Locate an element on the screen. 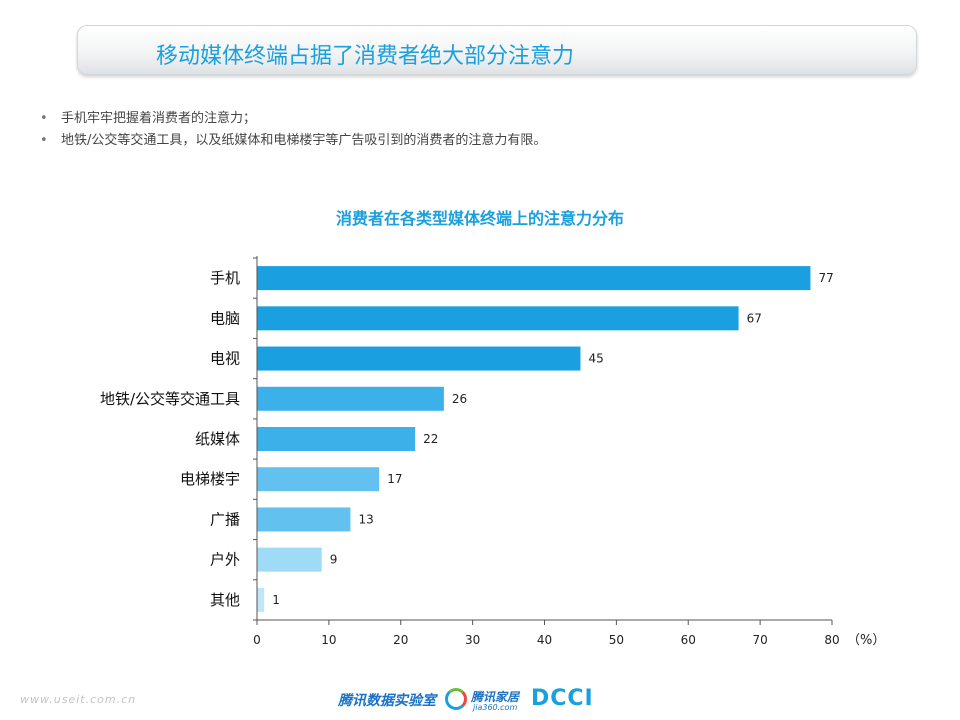 Image resolution: width=960 pixels, height=720 pixels. jia360-domain: jia360.com is located at coordinates (495, 707).